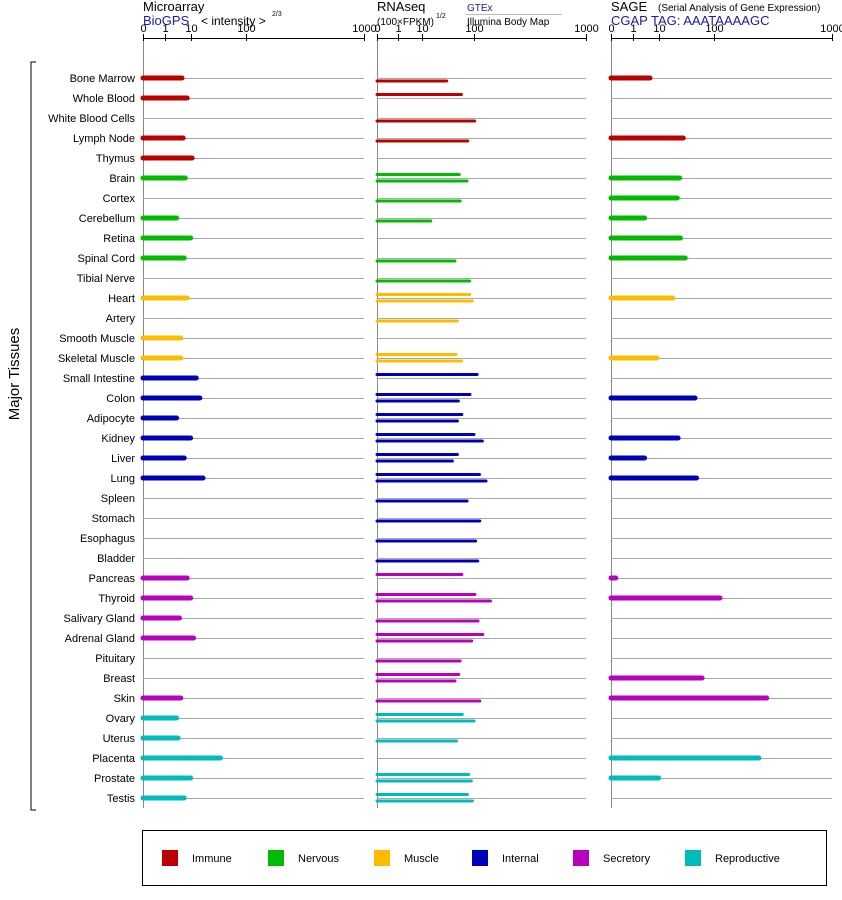 The height and width of the screenshot is (900, 842). What do you see at coordinates (108, 539) in the screenshot?
I see `tissue-label: Esophagus` at bounding box center [108, 539].